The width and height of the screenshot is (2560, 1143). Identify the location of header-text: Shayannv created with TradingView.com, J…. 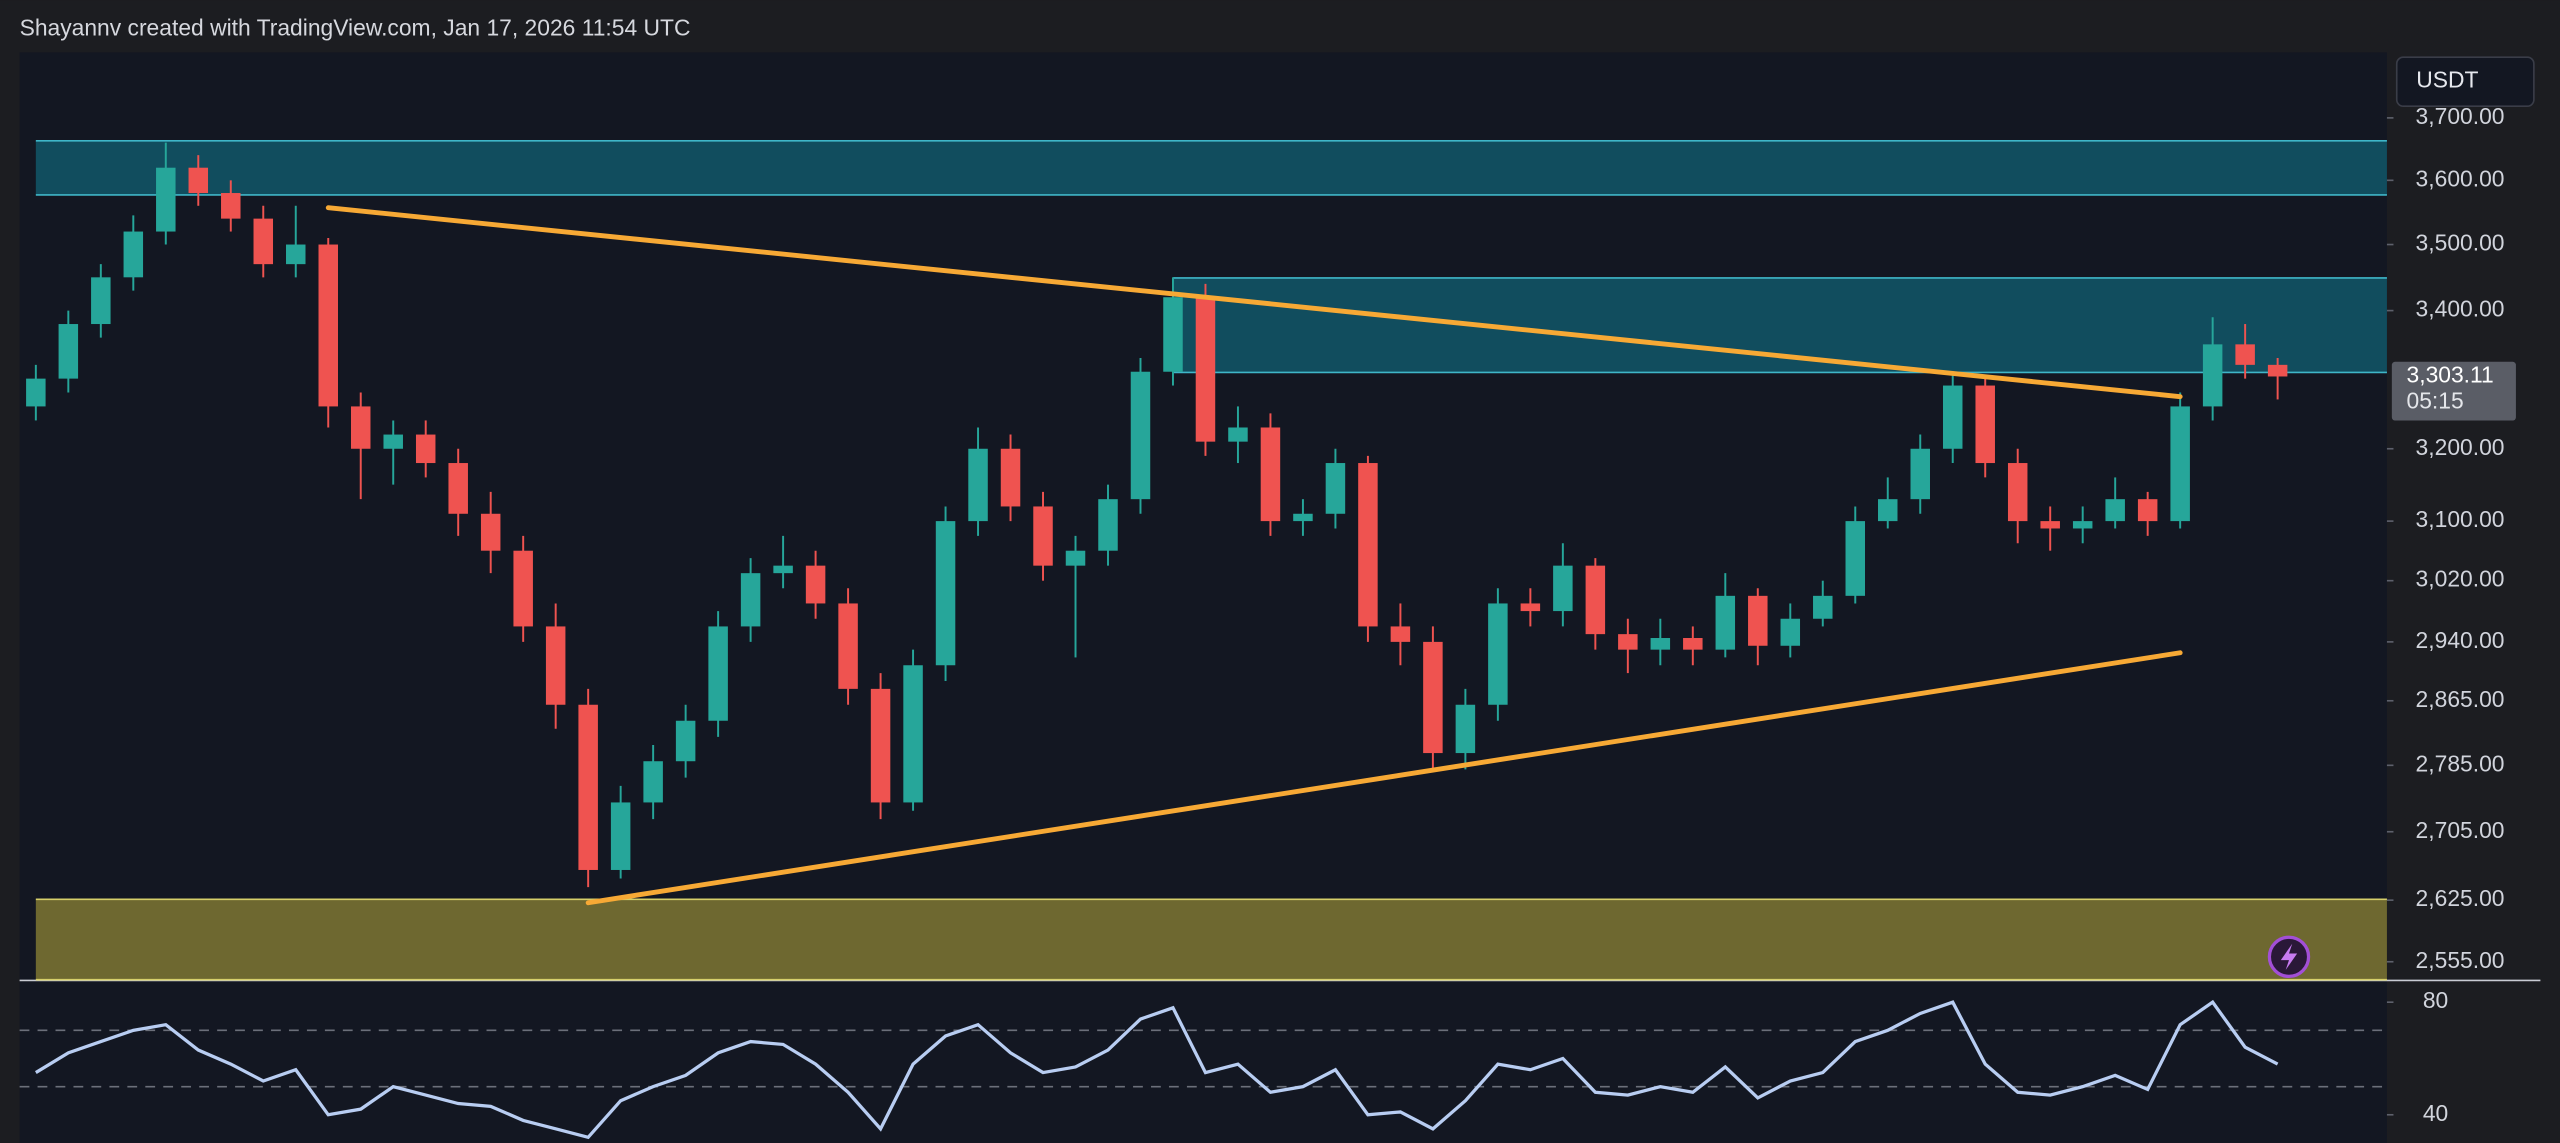
(355, 27).